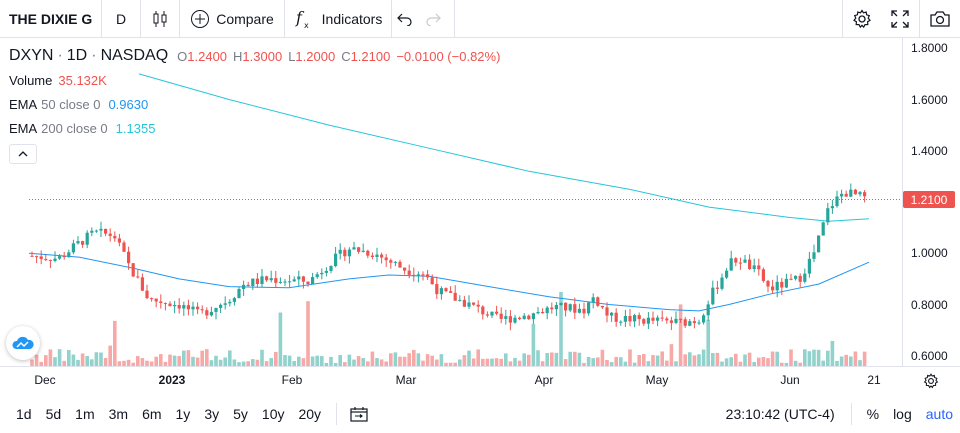  Describe the element at coordinates (900, 19) in the screenshot. I see `fullscreen-button` at that location.